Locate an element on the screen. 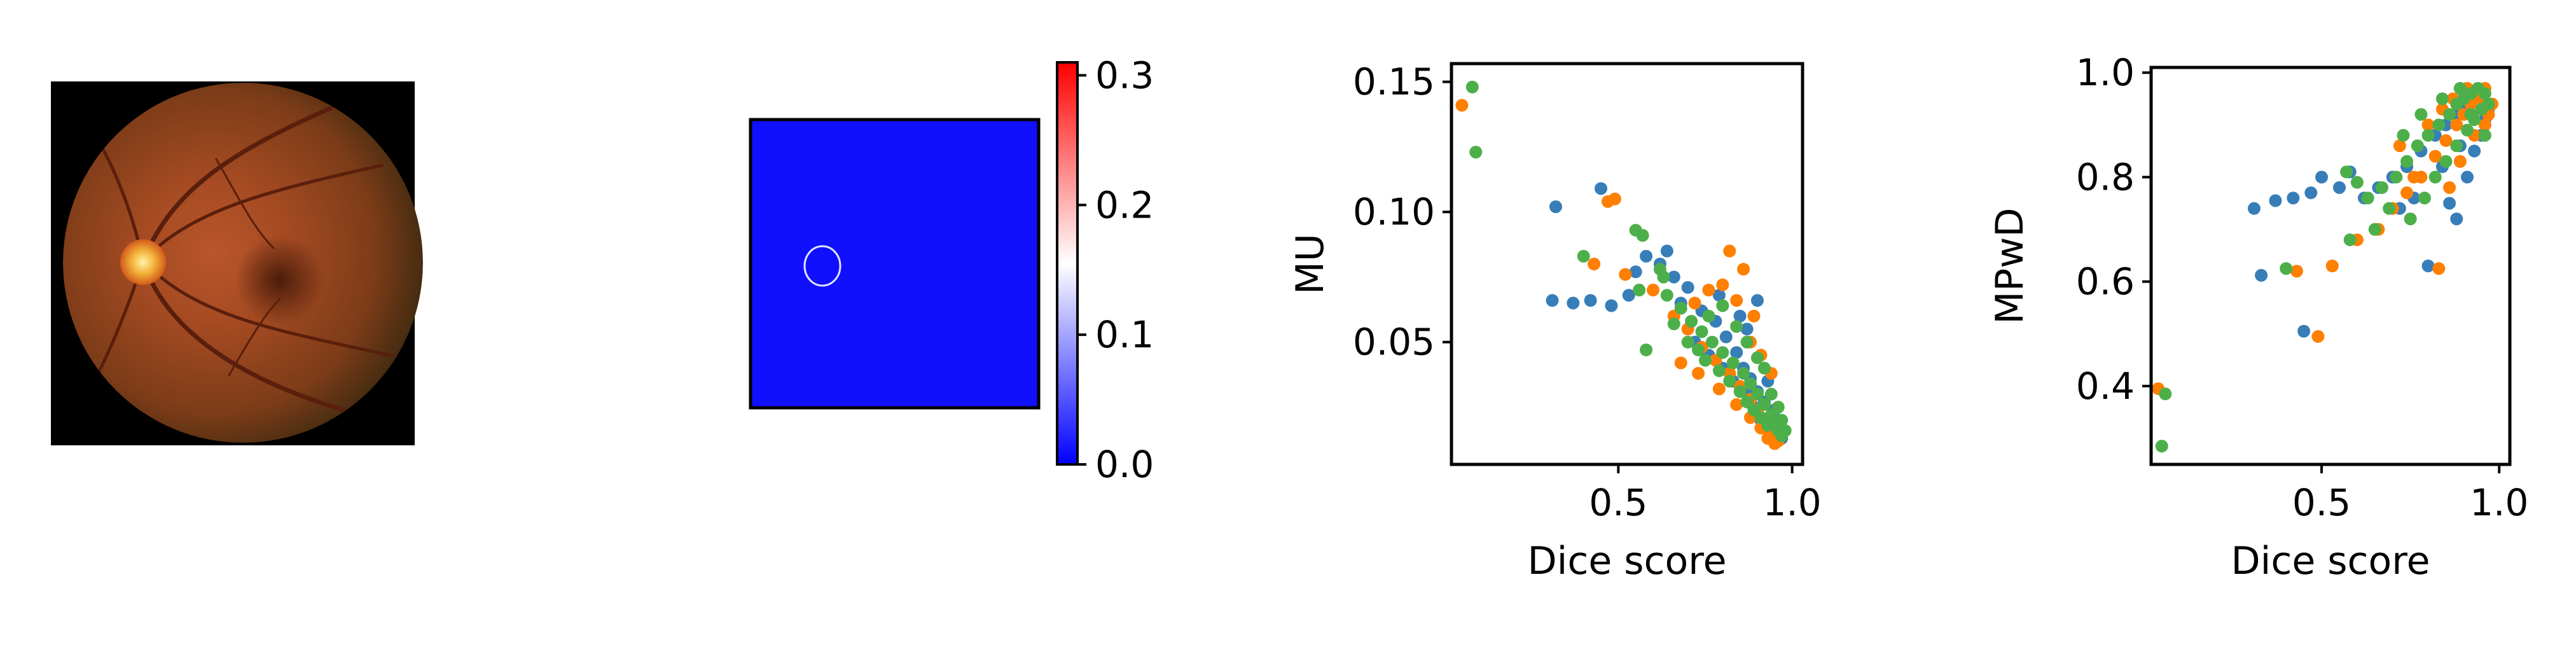 The height and width of the screenshot is (668, 2576). colorbar-tick-label: 0.1 is located at coordinates (1124, 334).